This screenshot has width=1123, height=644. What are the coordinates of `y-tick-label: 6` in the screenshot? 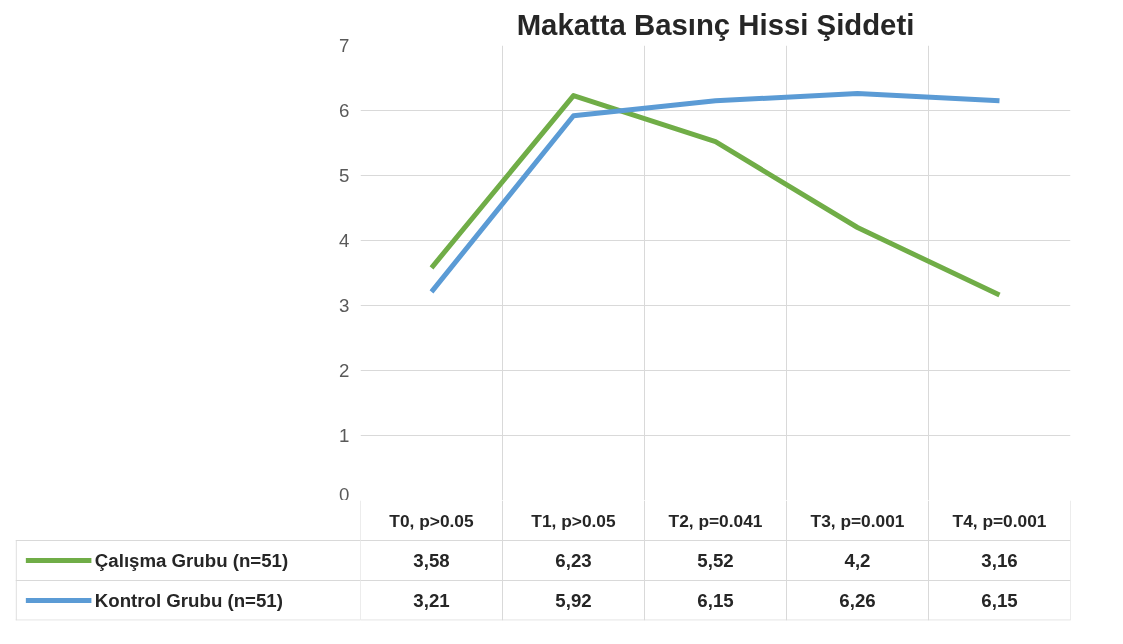 It's located at (344, 110).